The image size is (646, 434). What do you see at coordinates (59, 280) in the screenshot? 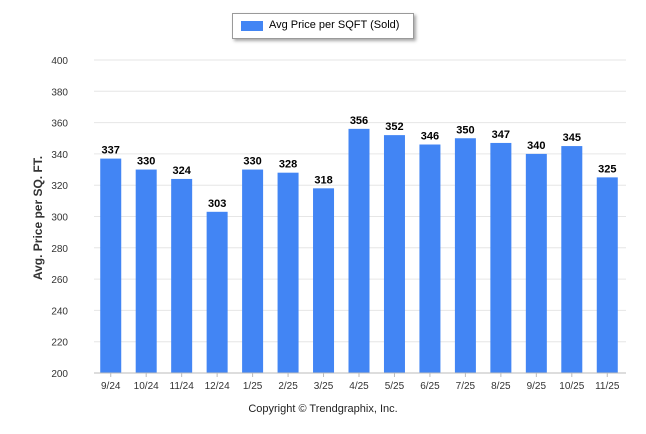
I see `y-tick-label: 260` at bounding box center [59, 280].